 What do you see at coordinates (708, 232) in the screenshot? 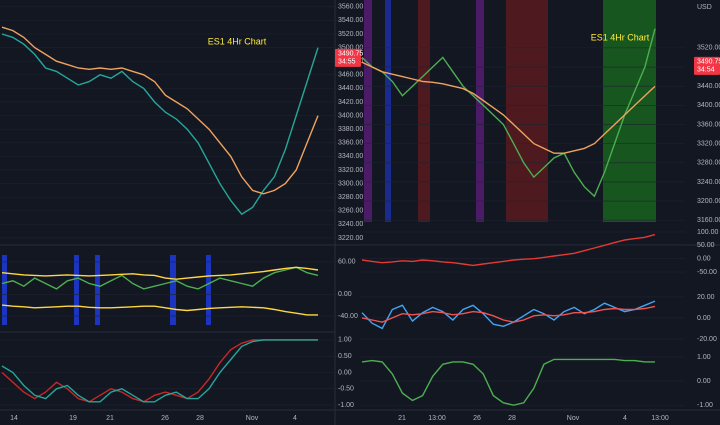
I see `y-tick-label: 100.00` at bounding box center [708, 232].